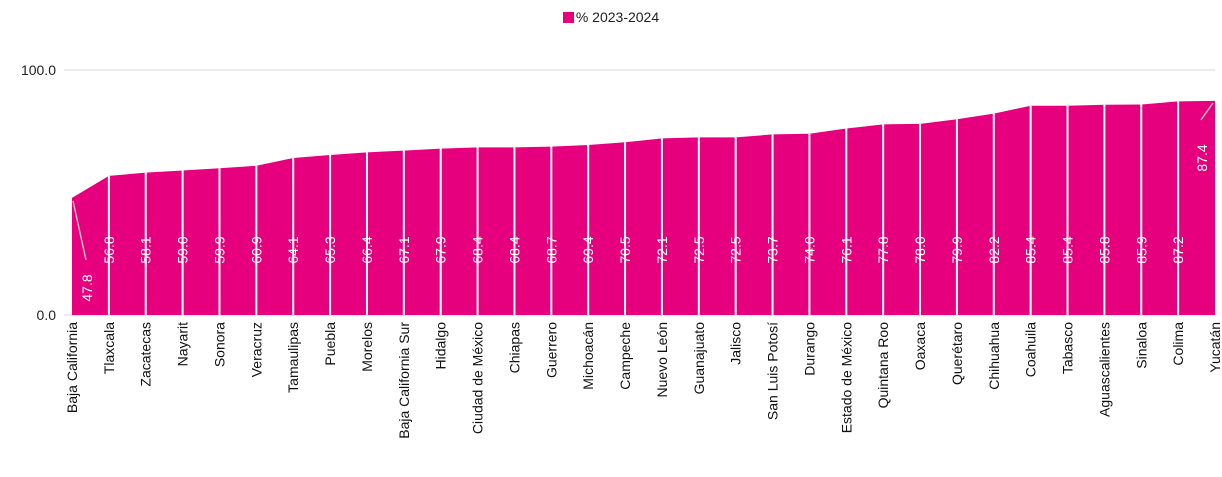 The image size is (1222, 477). What do you see at coordinates (617, 17) in the screenshot?
I see `legend-label: % 2023-2024` at bounding box center [617, 17].